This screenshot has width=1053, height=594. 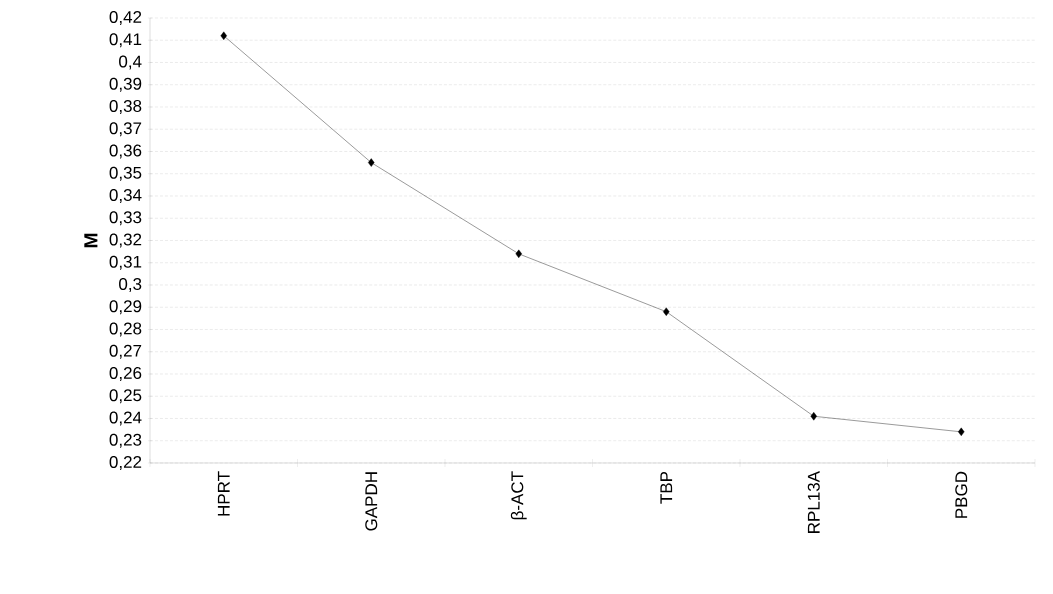 I want to click on x-tick-label: GAPDH, so click(x=371, y=501).